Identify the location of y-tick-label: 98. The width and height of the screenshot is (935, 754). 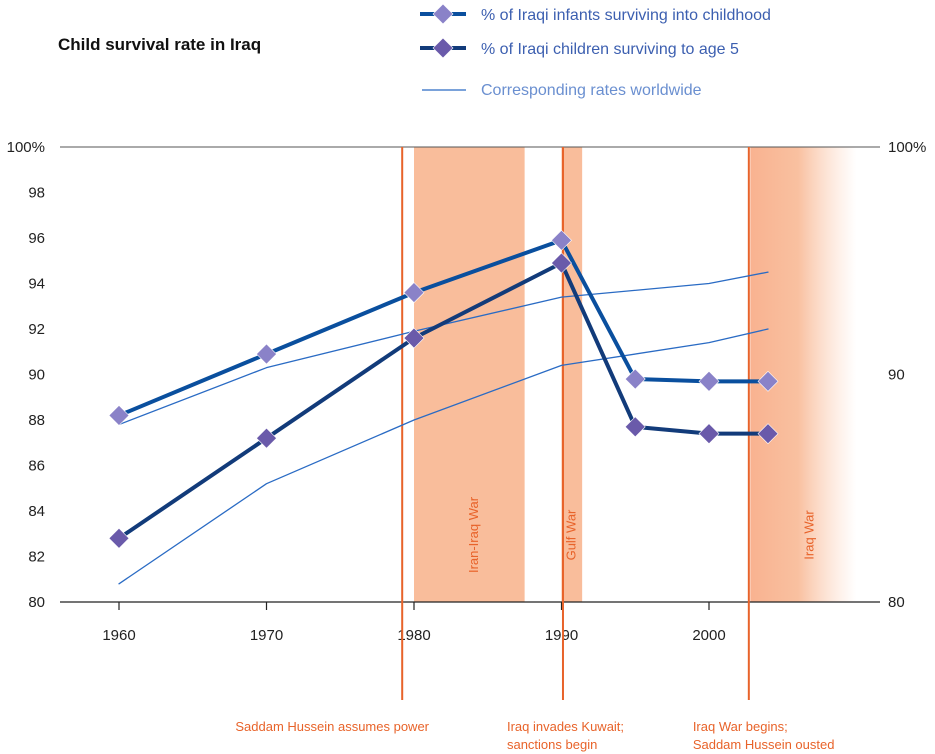
(36, 193).